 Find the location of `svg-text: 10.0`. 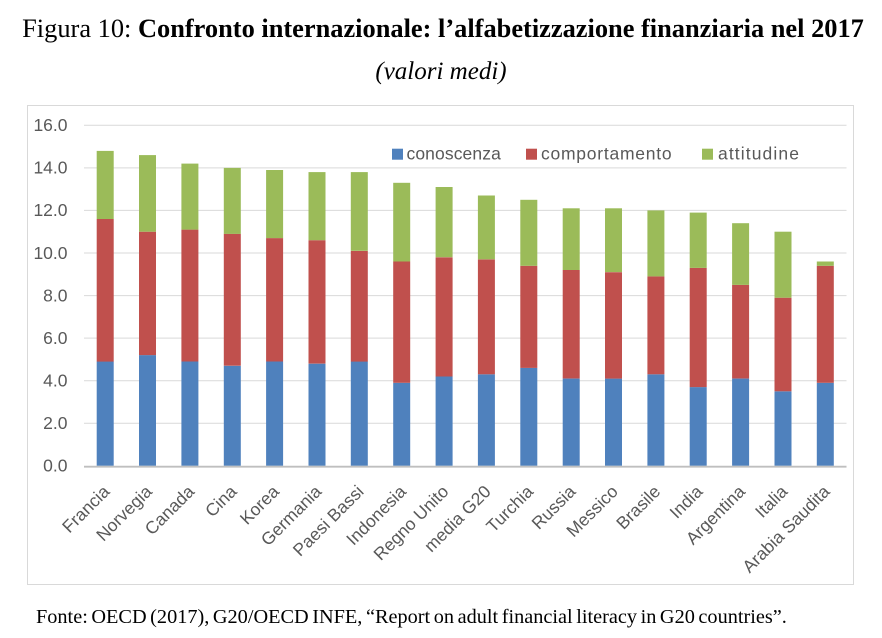

svg-text: 10.0 is located at coordinates (50, 253).